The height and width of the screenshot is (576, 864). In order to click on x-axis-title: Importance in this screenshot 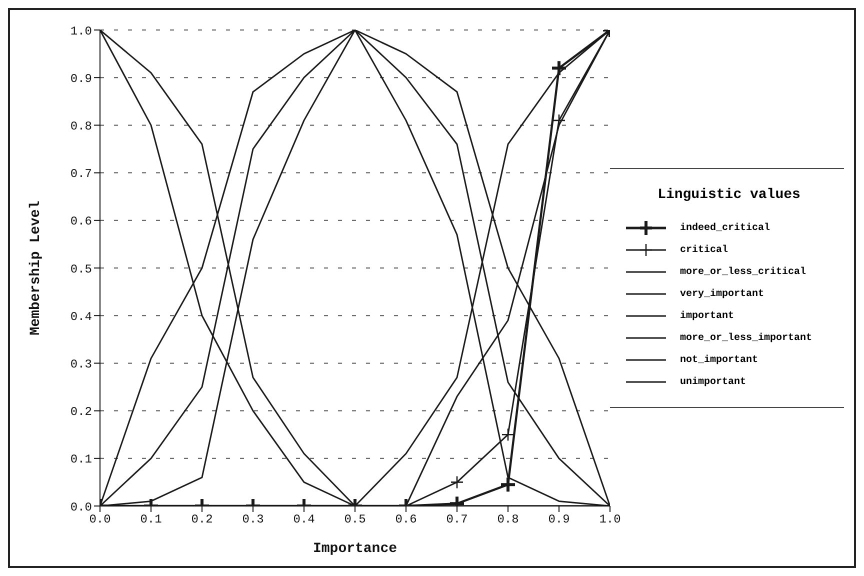, I will do `click(355, 549)`.